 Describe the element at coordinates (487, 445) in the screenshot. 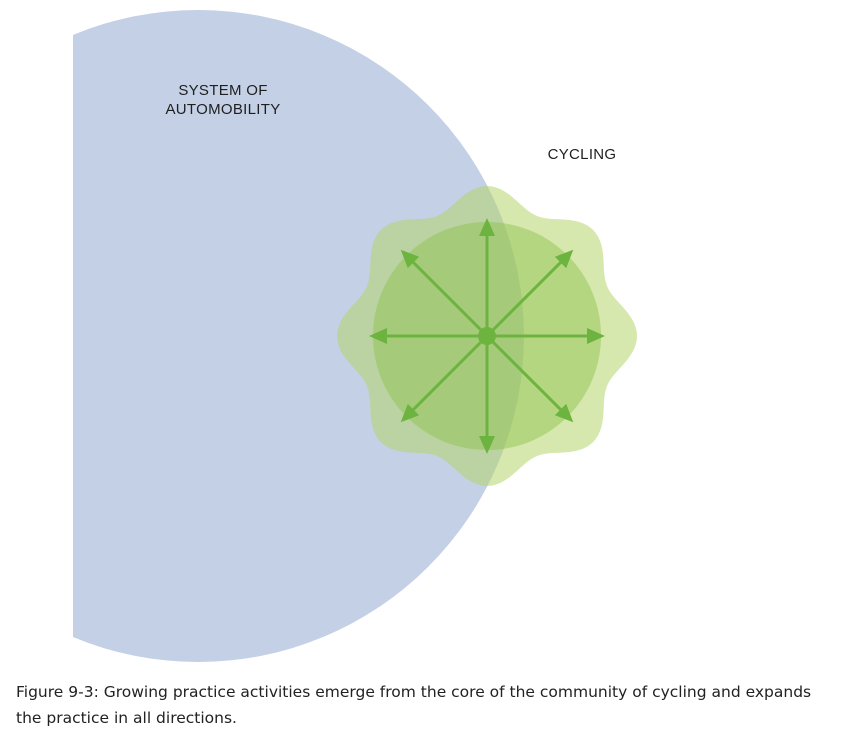

I see `arrowhead-south` at that location.